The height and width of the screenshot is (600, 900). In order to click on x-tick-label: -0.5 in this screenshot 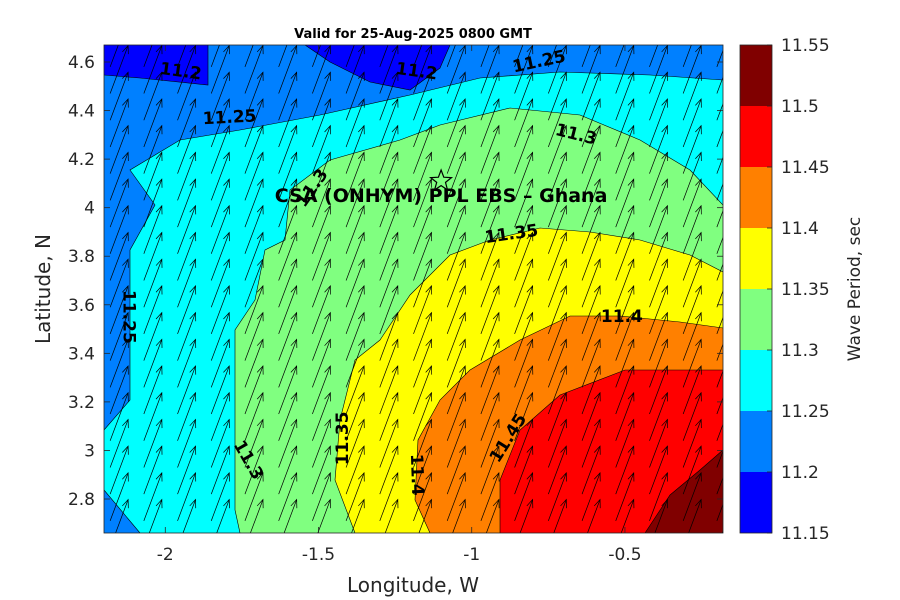, I will do `click(624, 555)`.